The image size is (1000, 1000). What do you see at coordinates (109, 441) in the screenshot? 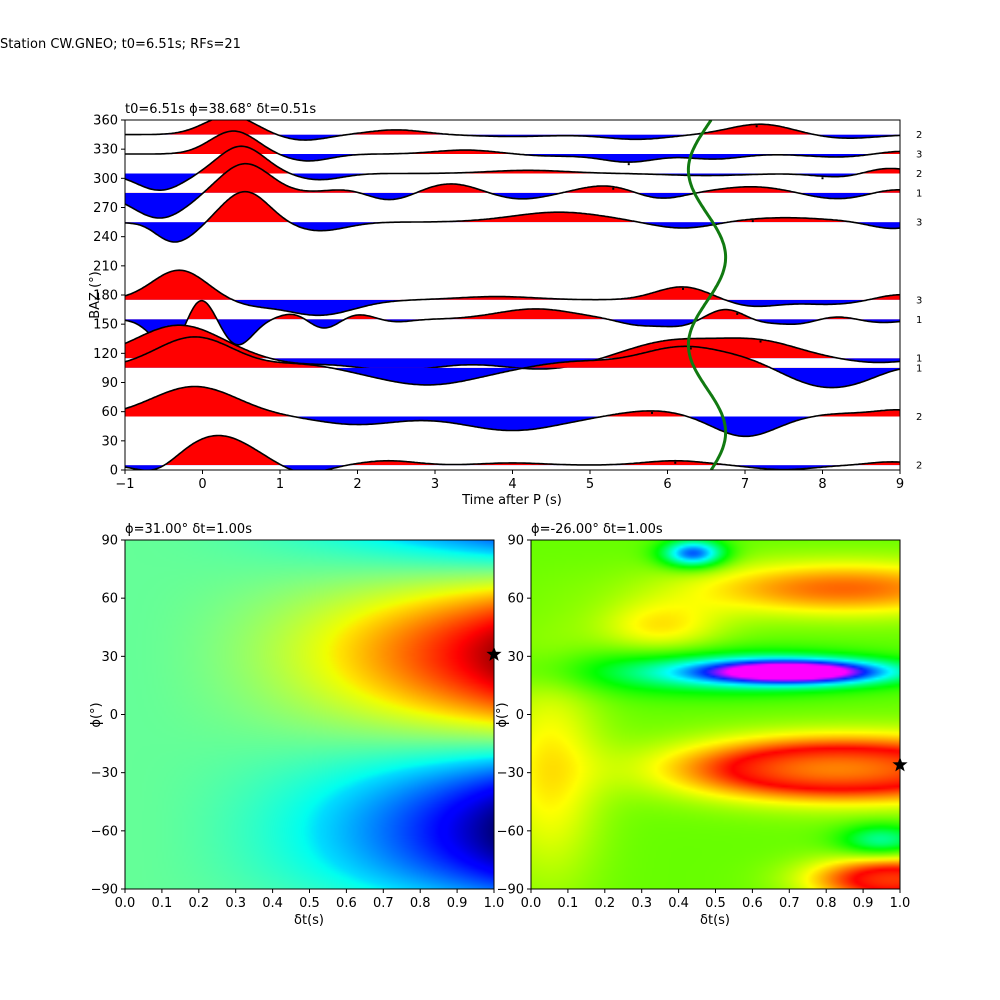
I see `rf-y-tick-label: 30` at bounding box center [109, 441].